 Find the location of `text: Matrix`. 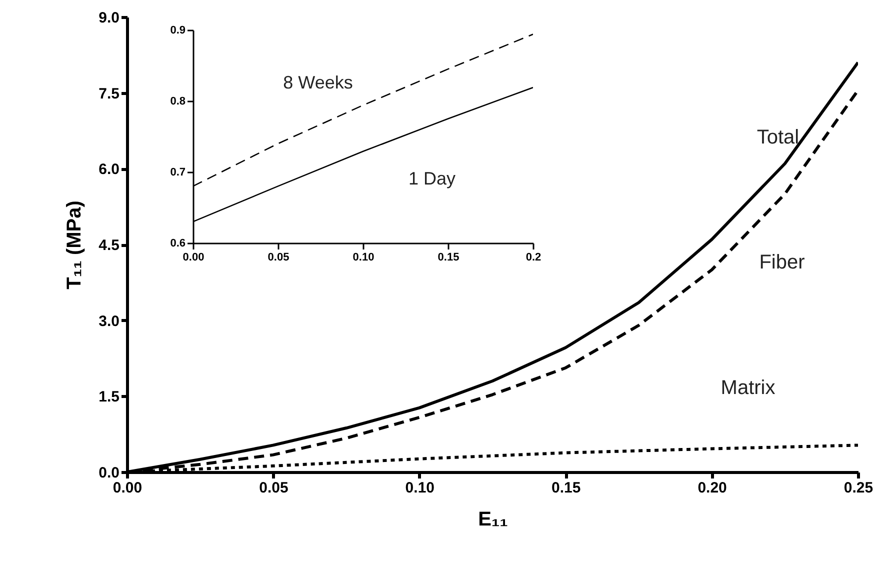

text: Matrix is located at coordinates (748, 388).